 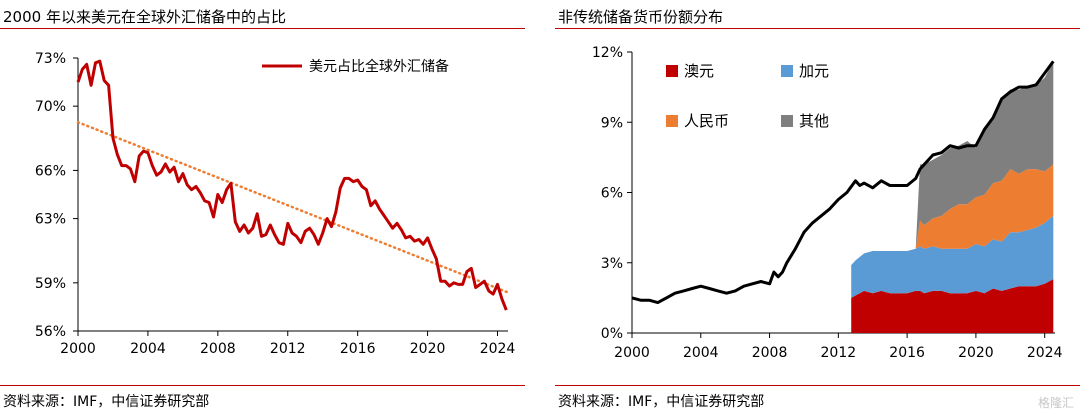 What do you see at coordinates (607, 53) in the screenshot?
I see `y-tick-label: 12%` at bounding box center [607, 53].